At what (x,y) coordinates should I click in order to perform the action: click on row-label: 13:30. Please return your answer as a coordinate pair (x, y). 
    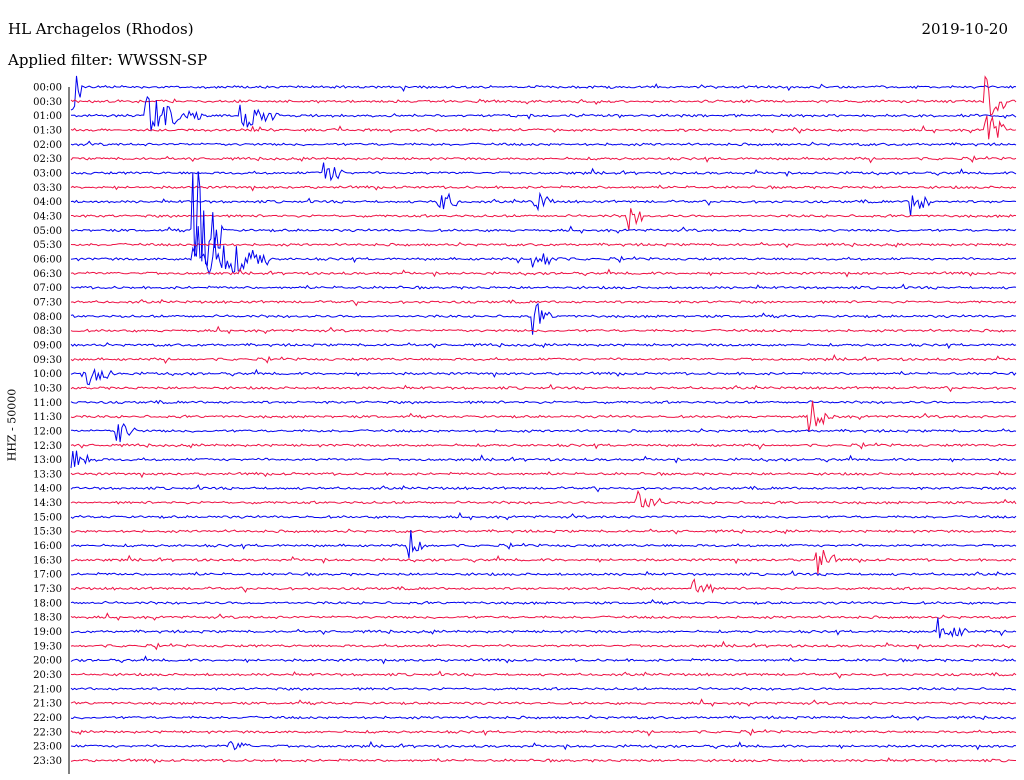
    Looking at the image, I should click on (47, 474).